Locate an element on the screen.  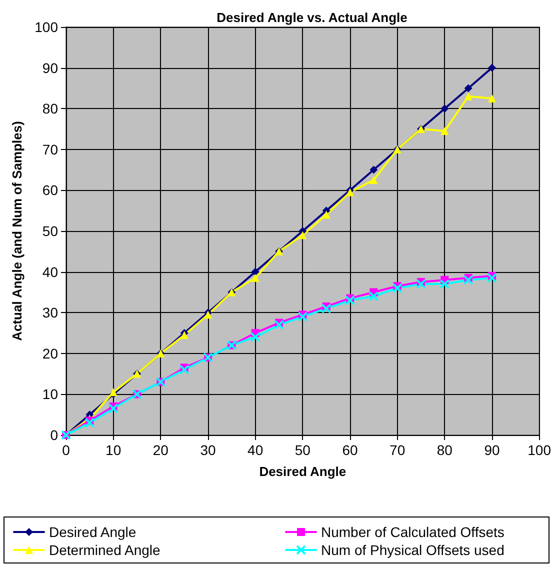
x-axis-title: Desired Angle is located at coordinates (302, 471).